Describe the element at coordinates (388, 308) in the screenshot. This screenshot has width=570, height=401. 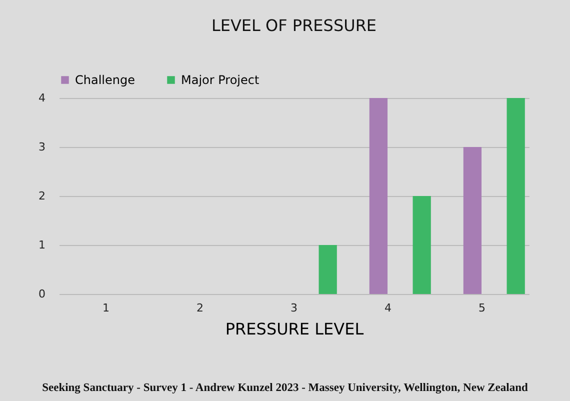
I see `x-tick-label: 4` at that location.